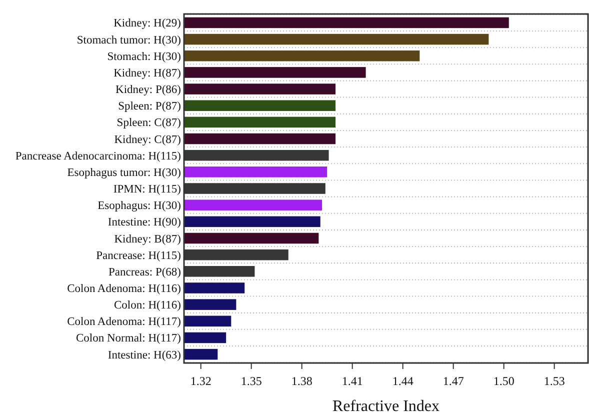  What do you see at coordinates (301, 381) in the screenshot?
I see `x-tick-label: 1.38` at bounding box center [301, 381].